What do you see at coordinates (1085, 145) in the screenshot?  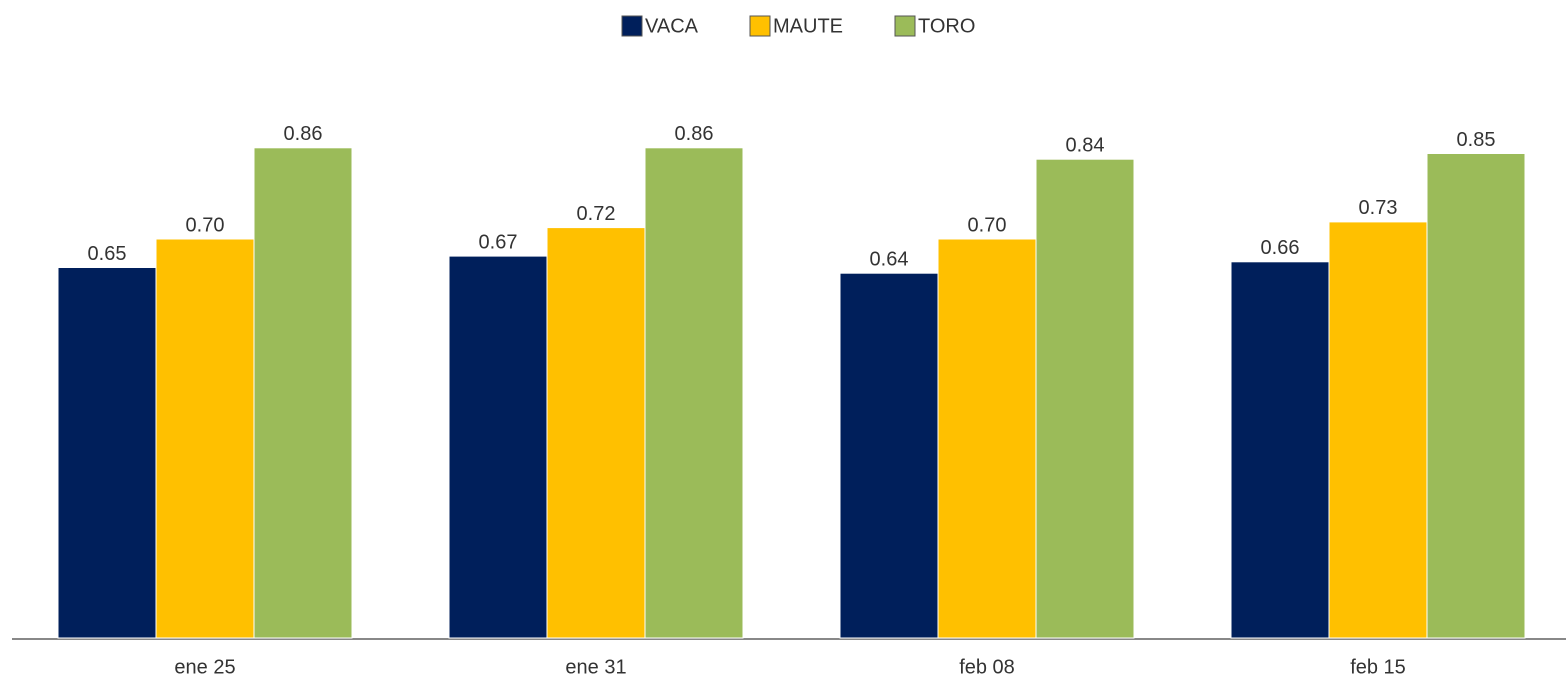 I see `value-label: 0.84` at bounding box center [1085, 145].